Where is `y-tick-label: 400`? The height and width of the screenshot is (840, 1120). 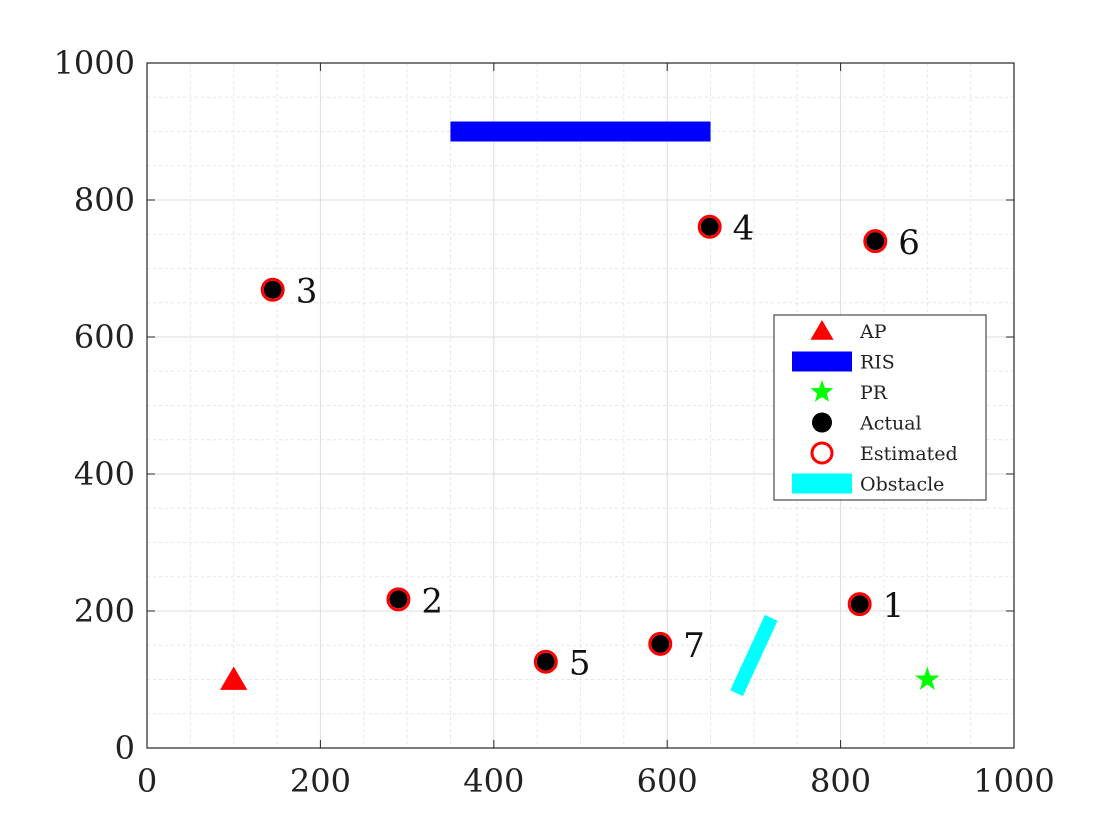
y-tick-label: 400 is located at coordinates (104, 474).